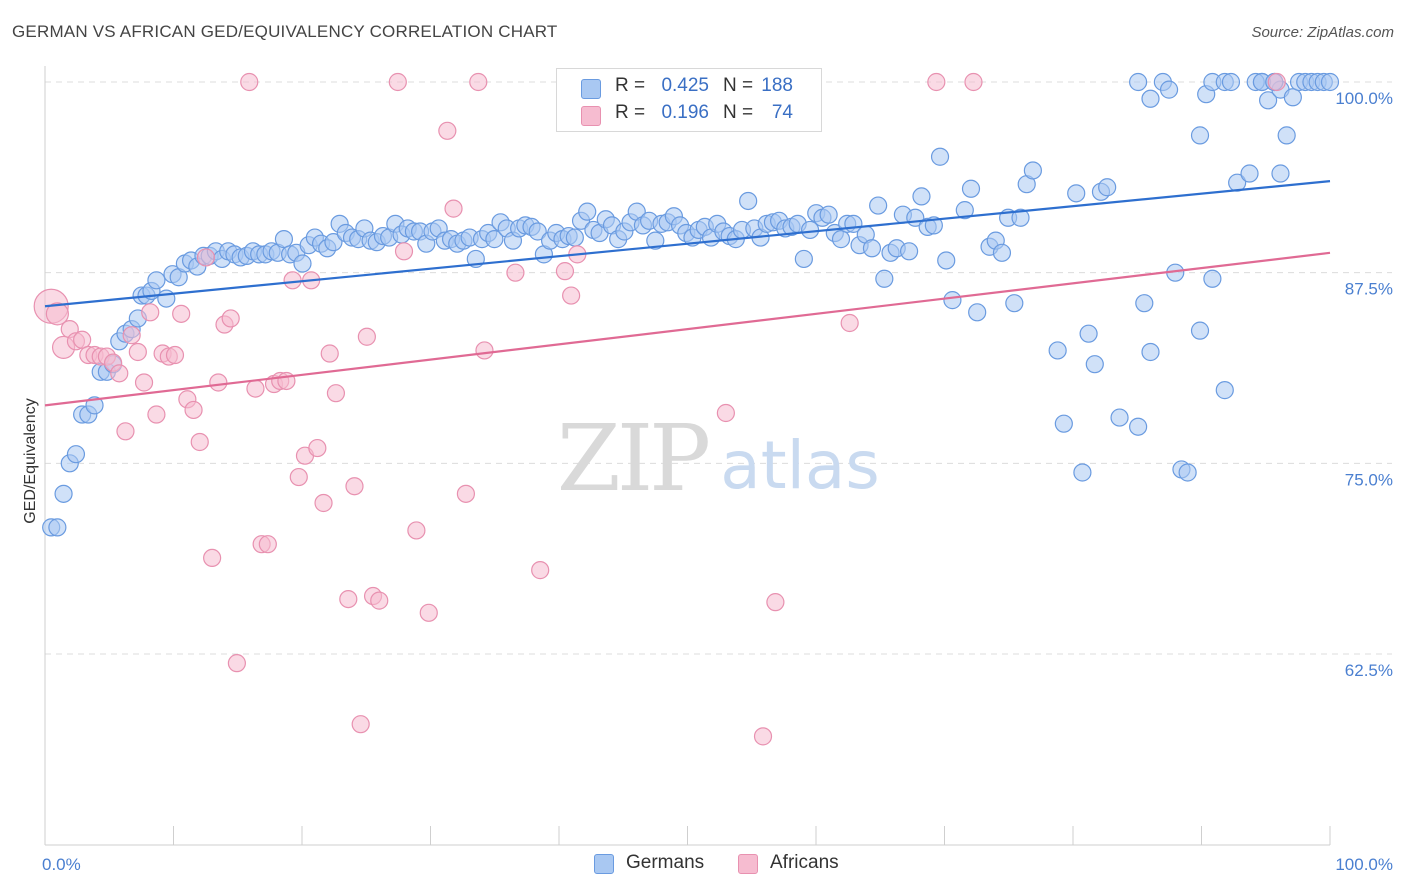 The height and width of the screenshot is (892, 1406). What do you see at coordinates (782, 112) in the screenshot?
I see `n-value: 74` at bounding box center [782, 112].